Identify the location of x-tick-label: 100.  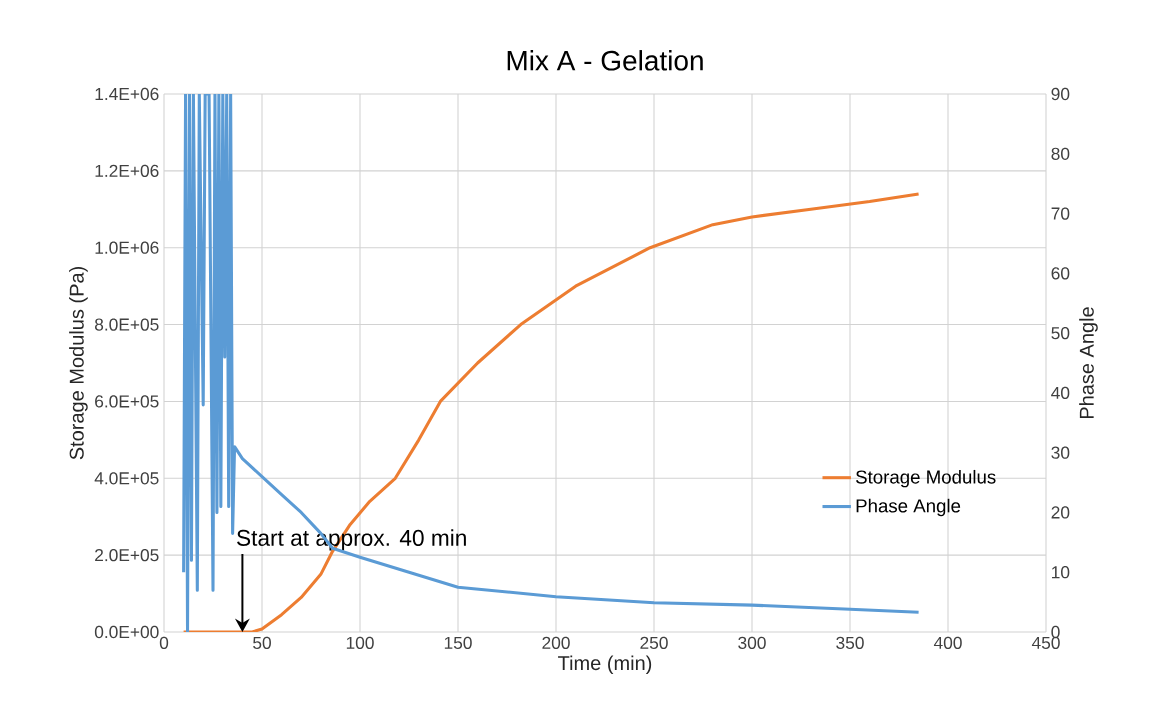
(360, 642).